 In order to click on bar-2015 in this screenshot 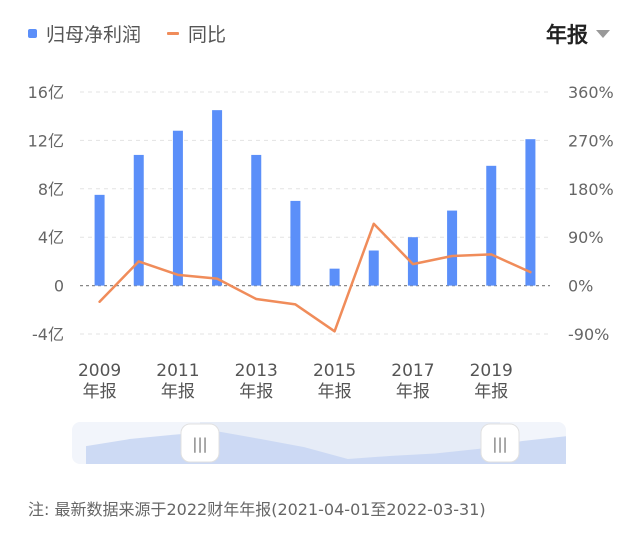, I will do `click(334, 277)`.